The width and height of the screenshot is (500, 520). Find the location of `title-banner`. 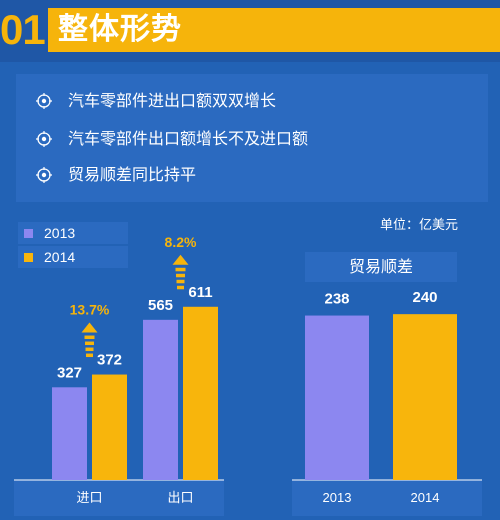

title-banner is located at coordinates (274, 30).